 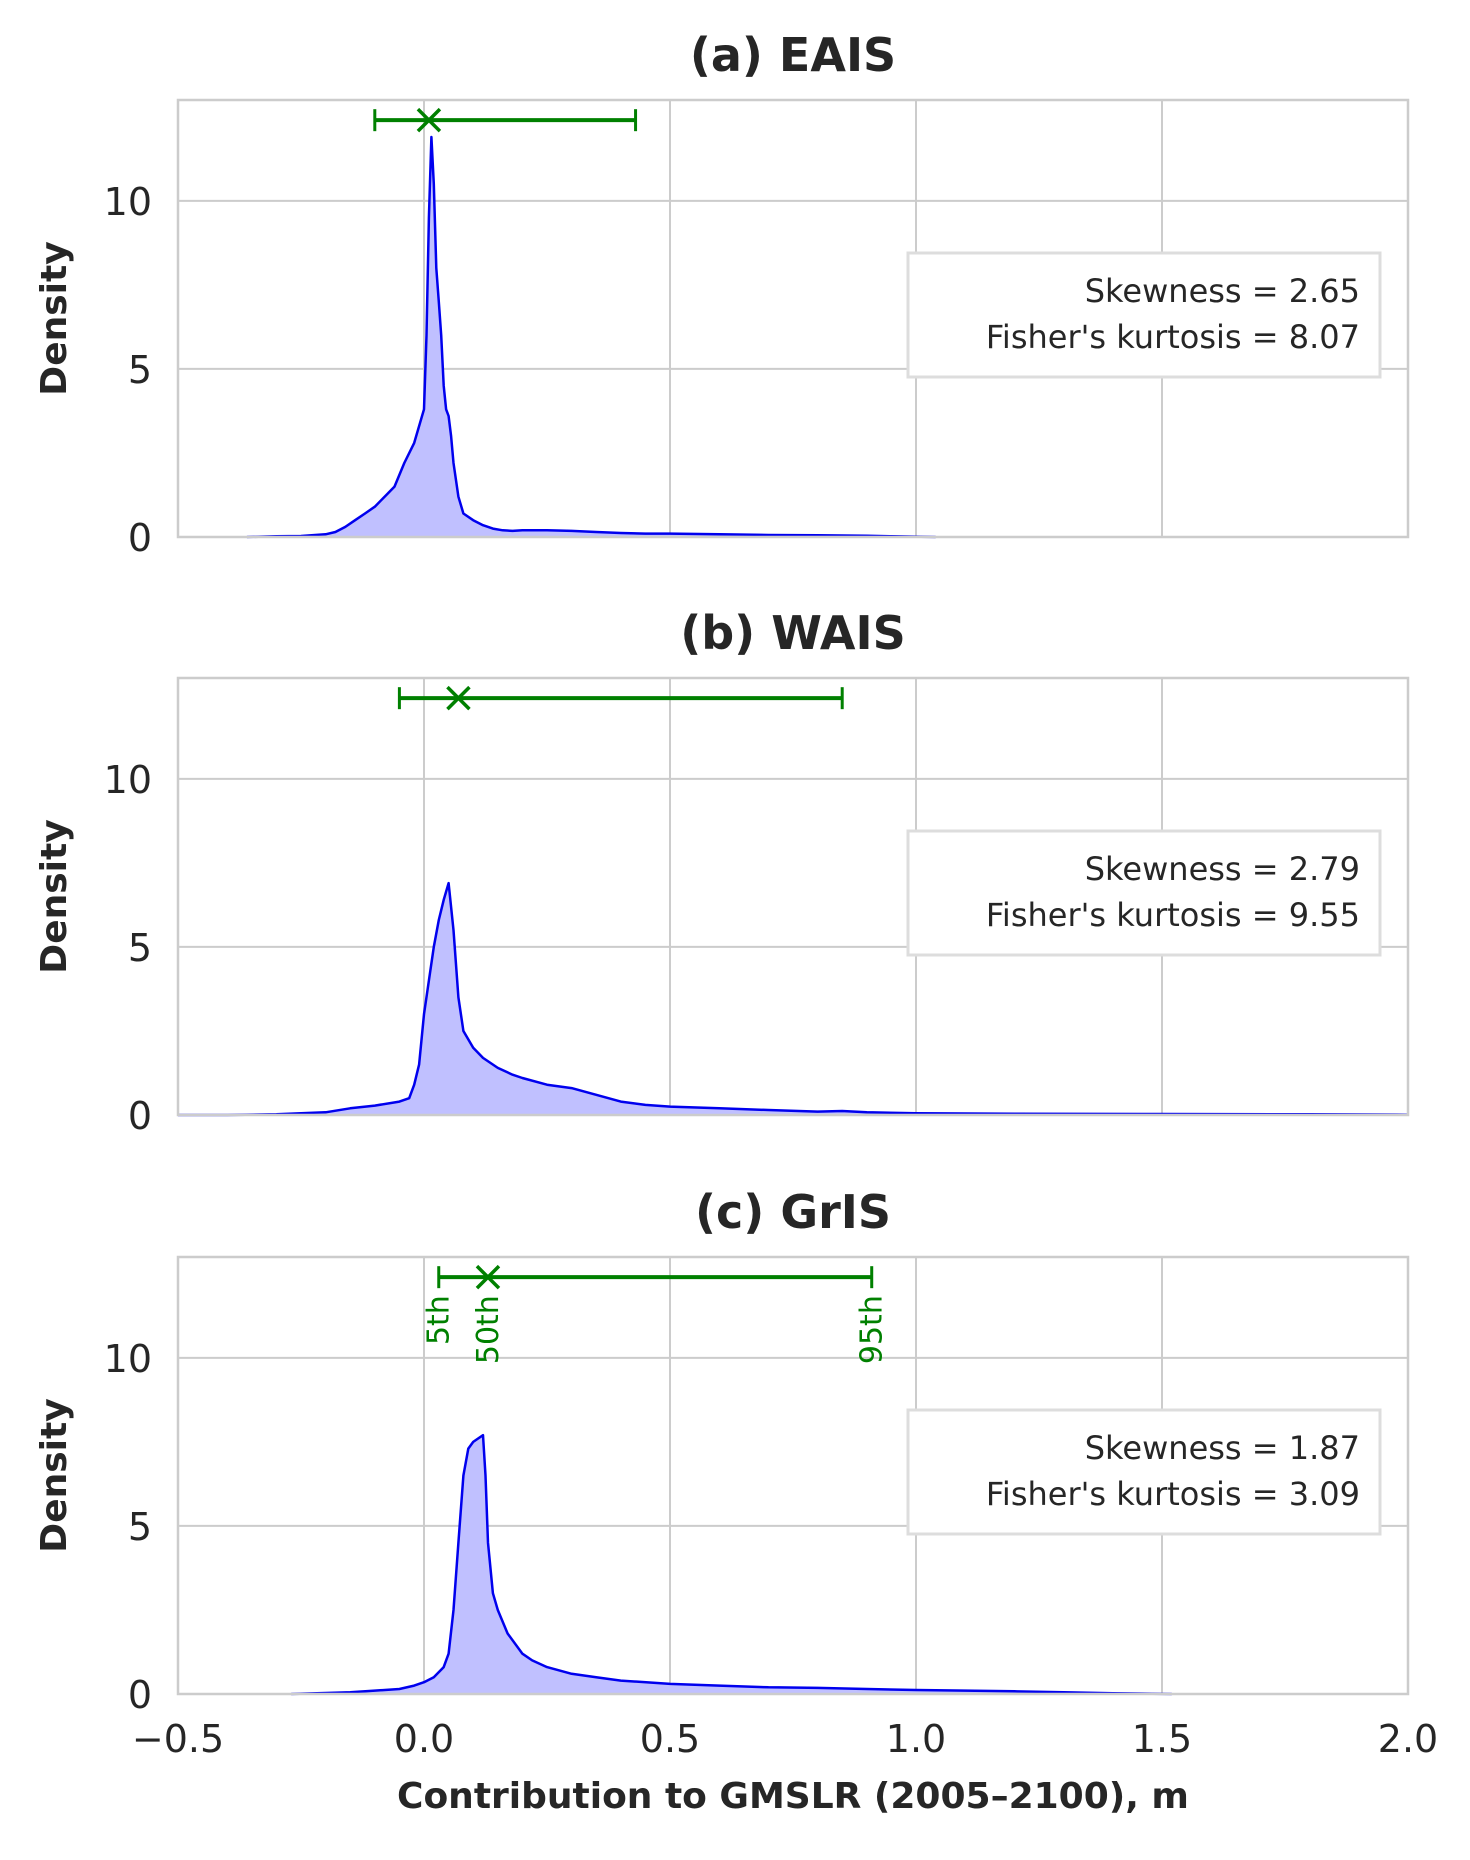 What do you see at coordinates (1222, 1448) in the screenshot?
I see `skewness-label: Skewness = 1.87` at bounding box center [1222, 1448].